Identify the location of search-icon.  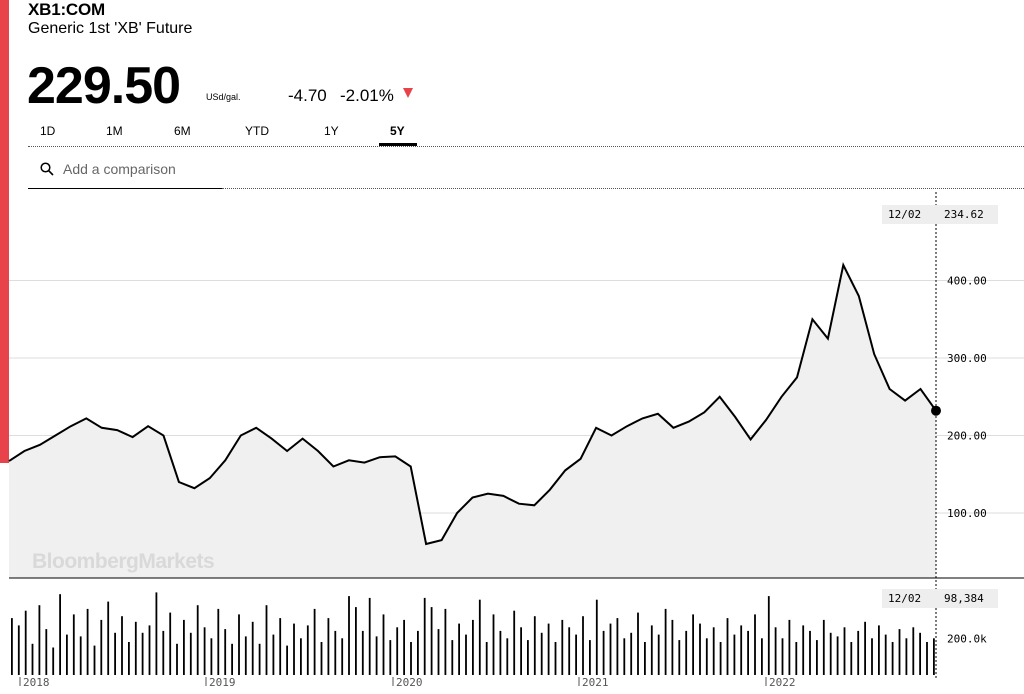
(47, 169).